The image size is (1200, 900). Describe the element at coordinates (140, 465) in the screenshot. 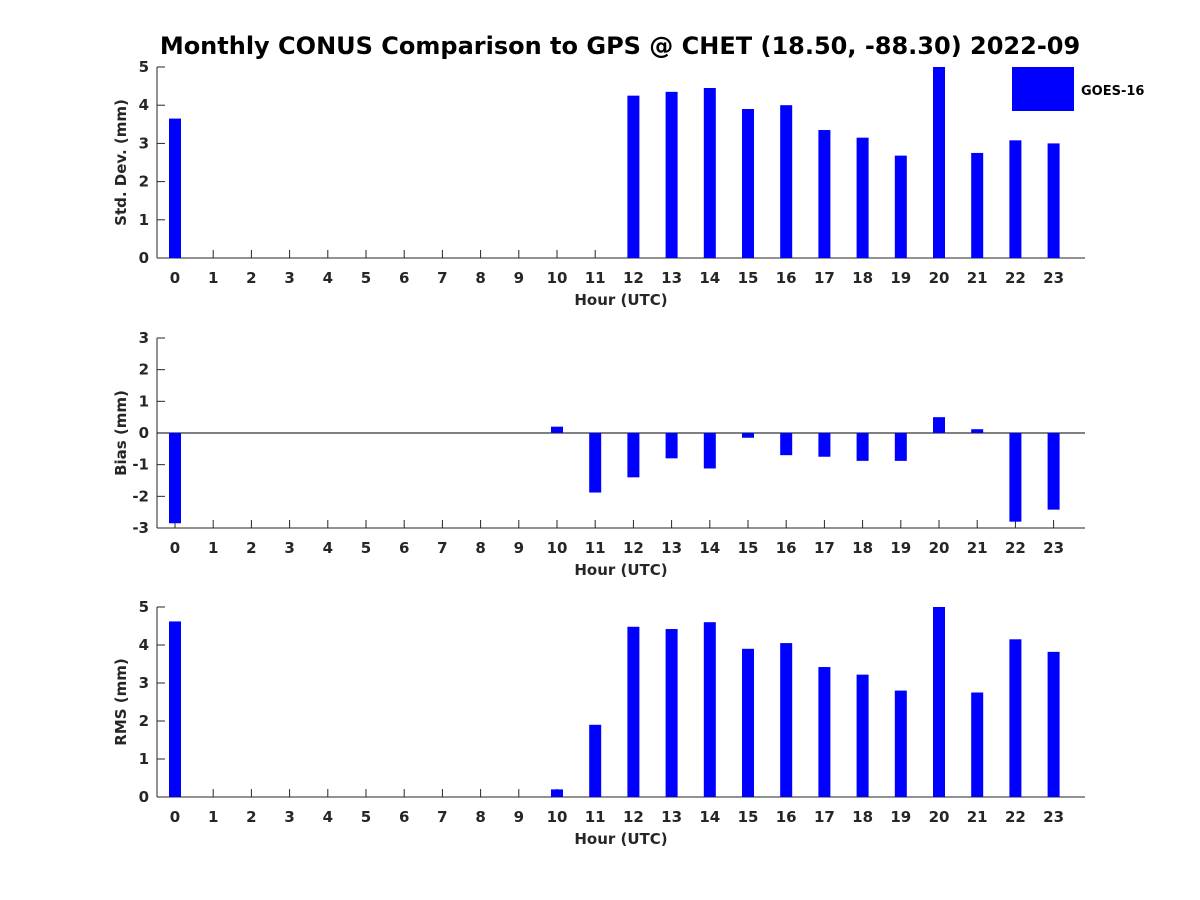

I see `y-tick-label: -1` at that location.